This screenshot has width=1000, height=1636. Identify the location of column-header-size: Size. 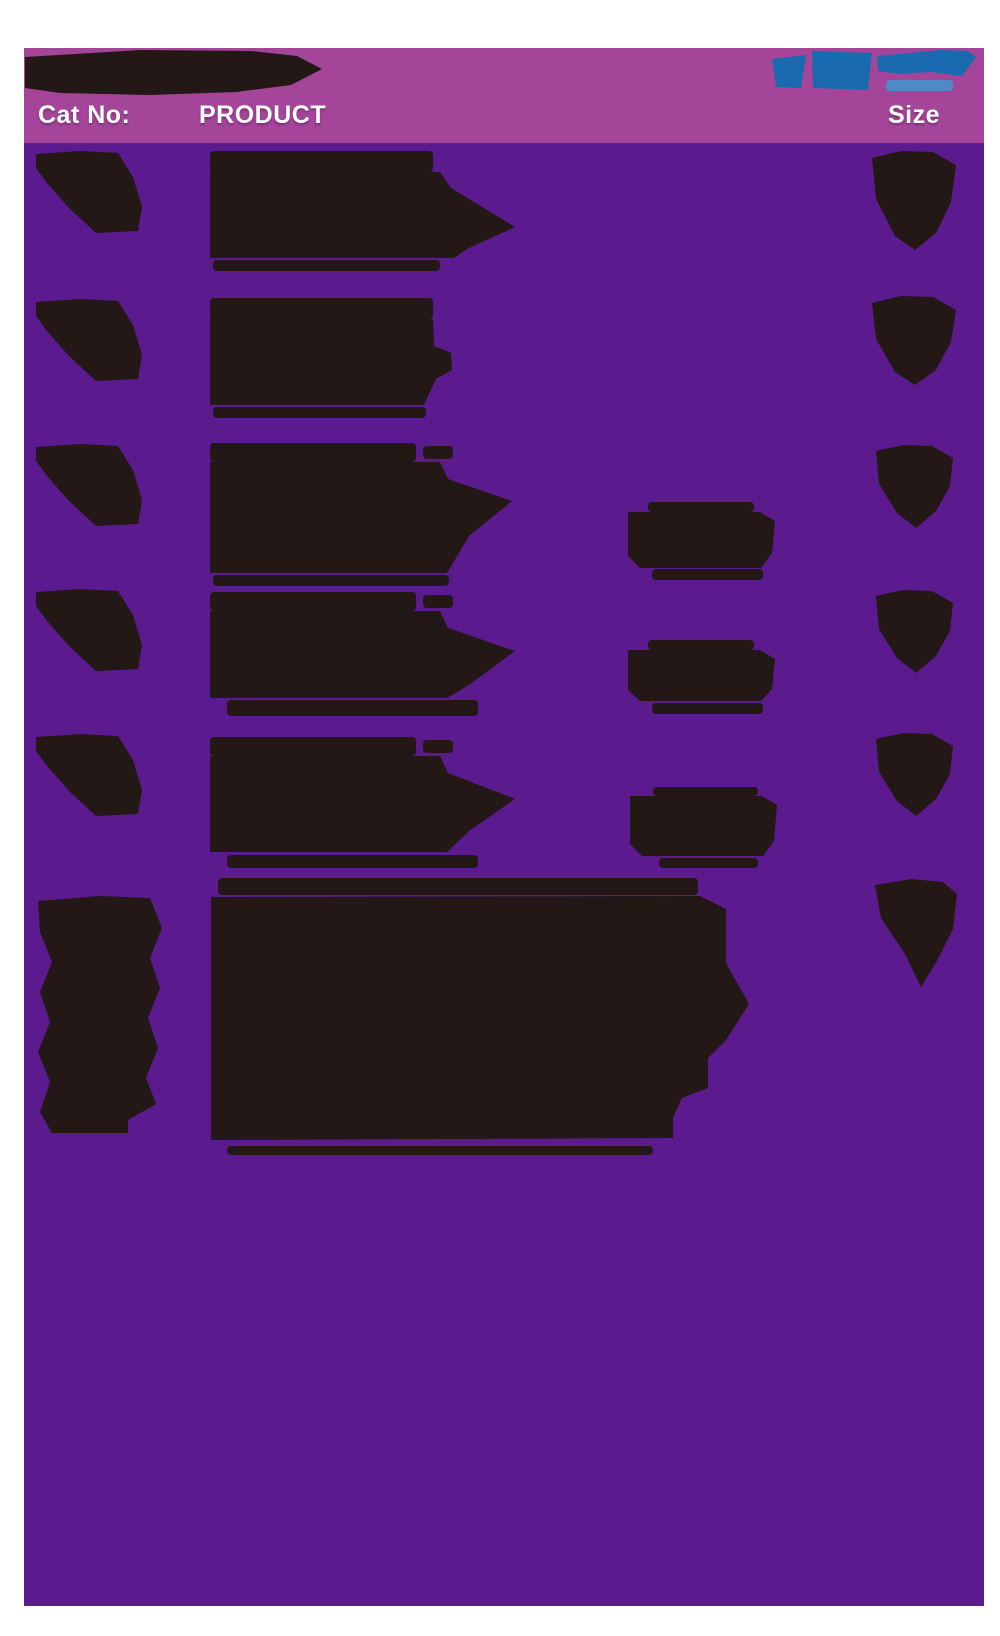
(914, 115).